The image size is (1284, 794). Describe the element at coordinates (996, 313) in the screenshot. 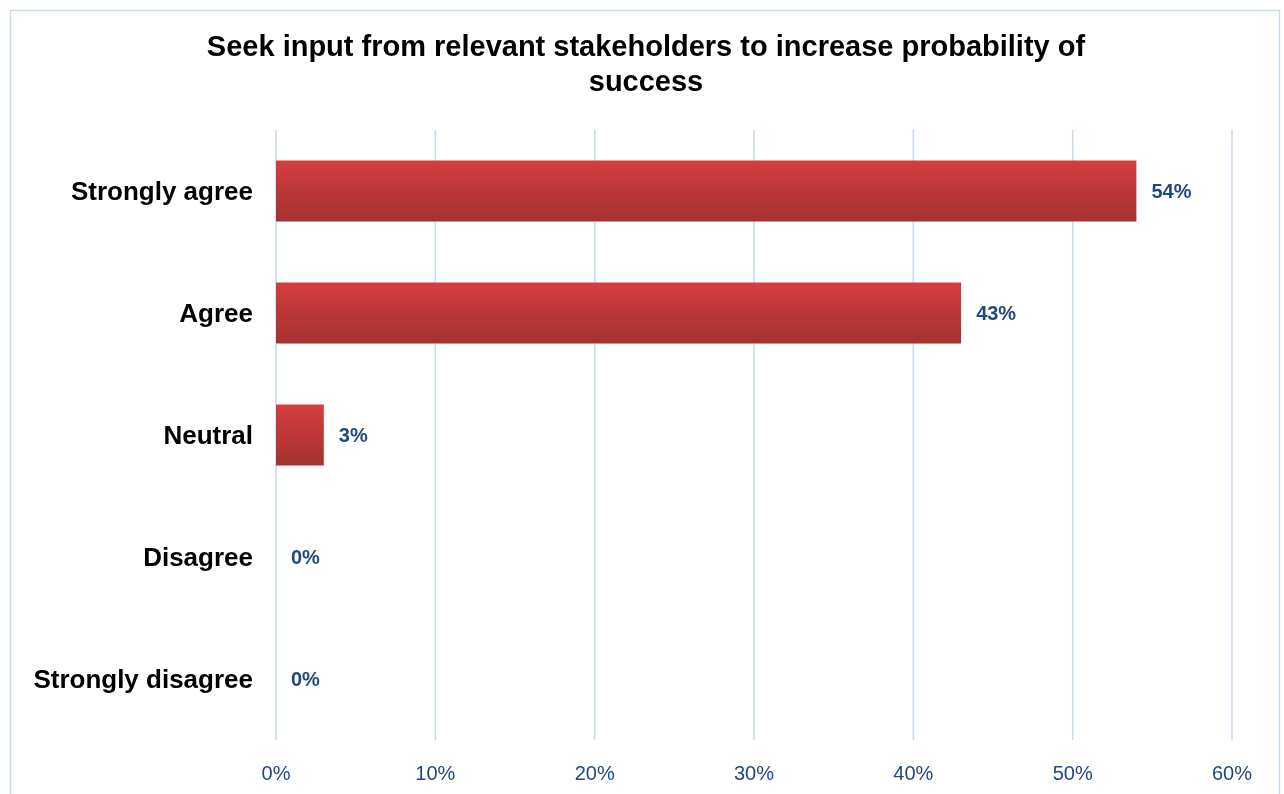

I see `data-label: 43%` at that location.